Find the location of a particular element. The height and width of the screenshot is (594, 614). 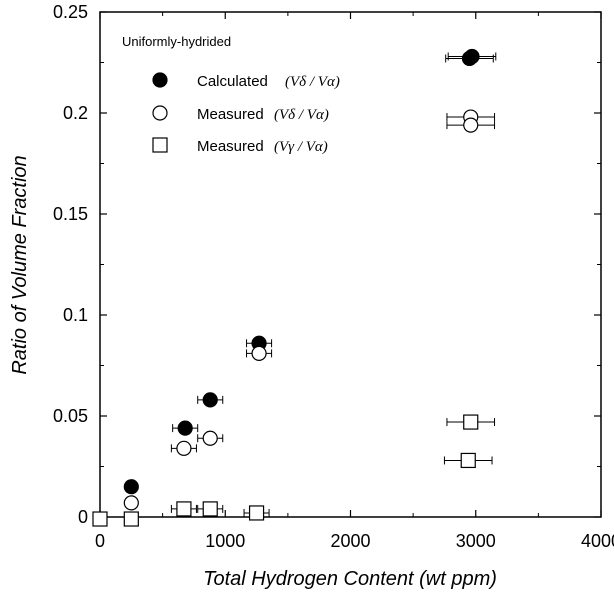

y-axis-title: Ratio of Volume Fraction is located at coordinates (20, 264).